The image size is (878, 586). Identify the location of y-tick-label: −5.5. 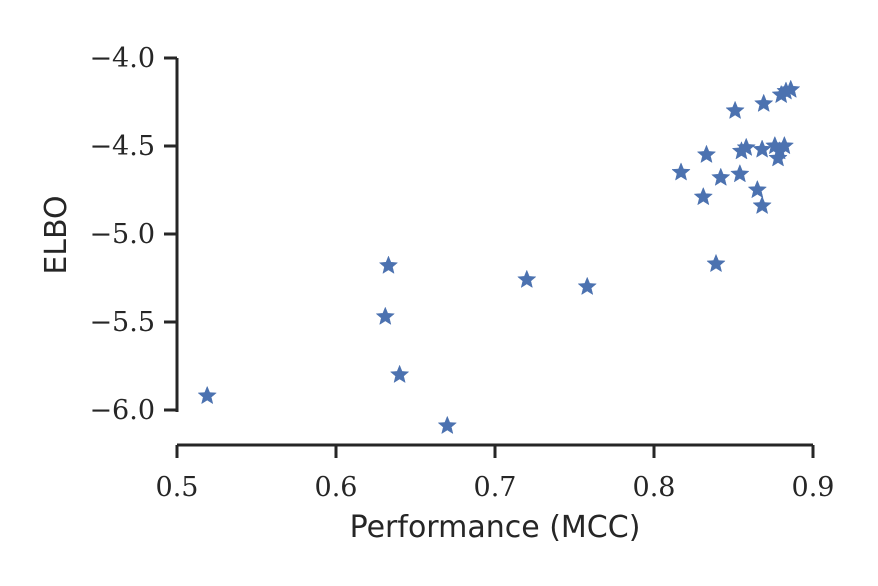
(122, 322).